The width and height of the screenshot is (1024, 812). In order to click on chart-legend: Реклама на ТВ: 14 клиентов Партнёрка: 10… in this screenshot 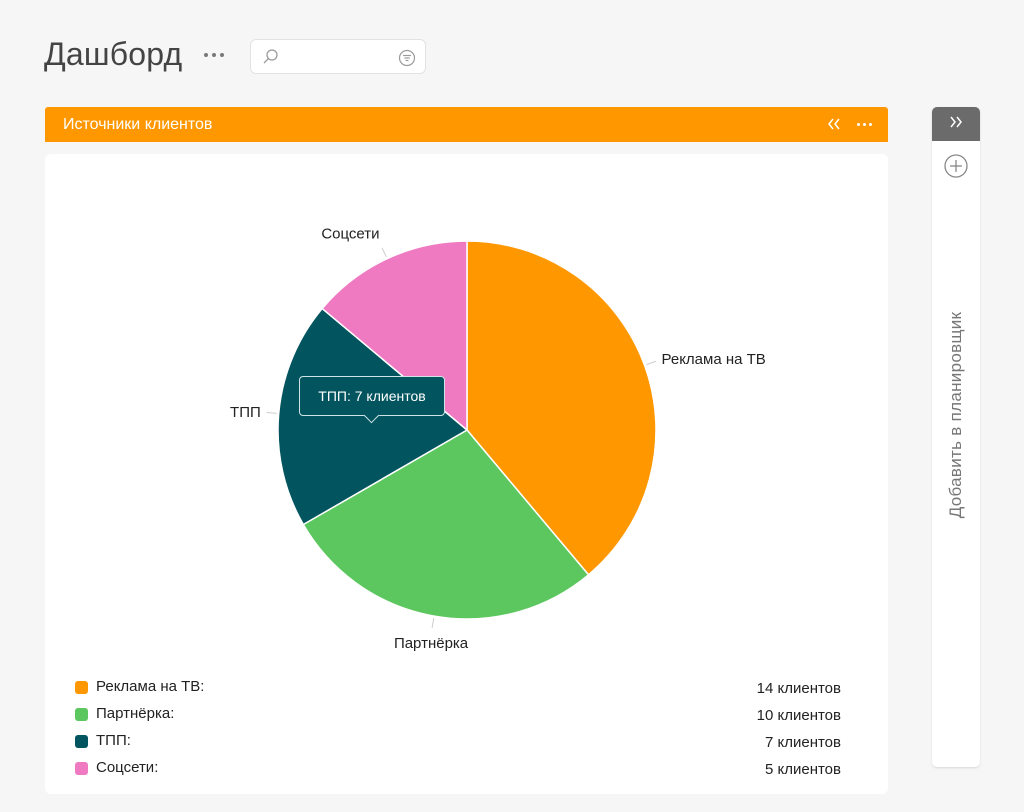, I will do `click(460, 732)`.